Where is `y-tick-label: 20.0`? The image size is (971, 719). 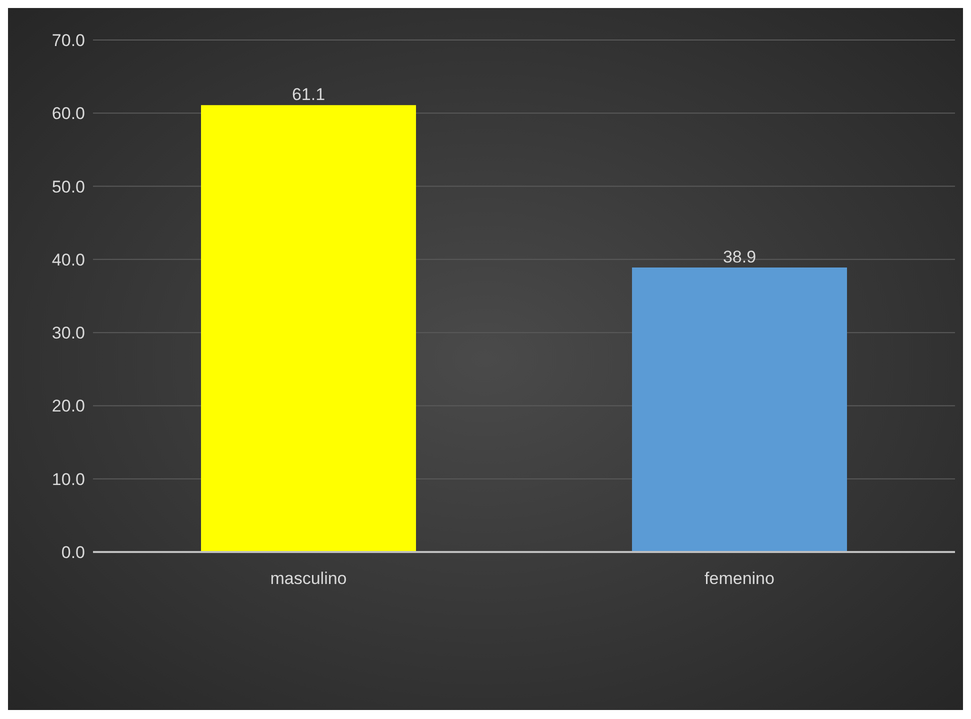
y-tick-label: 20.0 is located at coordinates (68, 406).